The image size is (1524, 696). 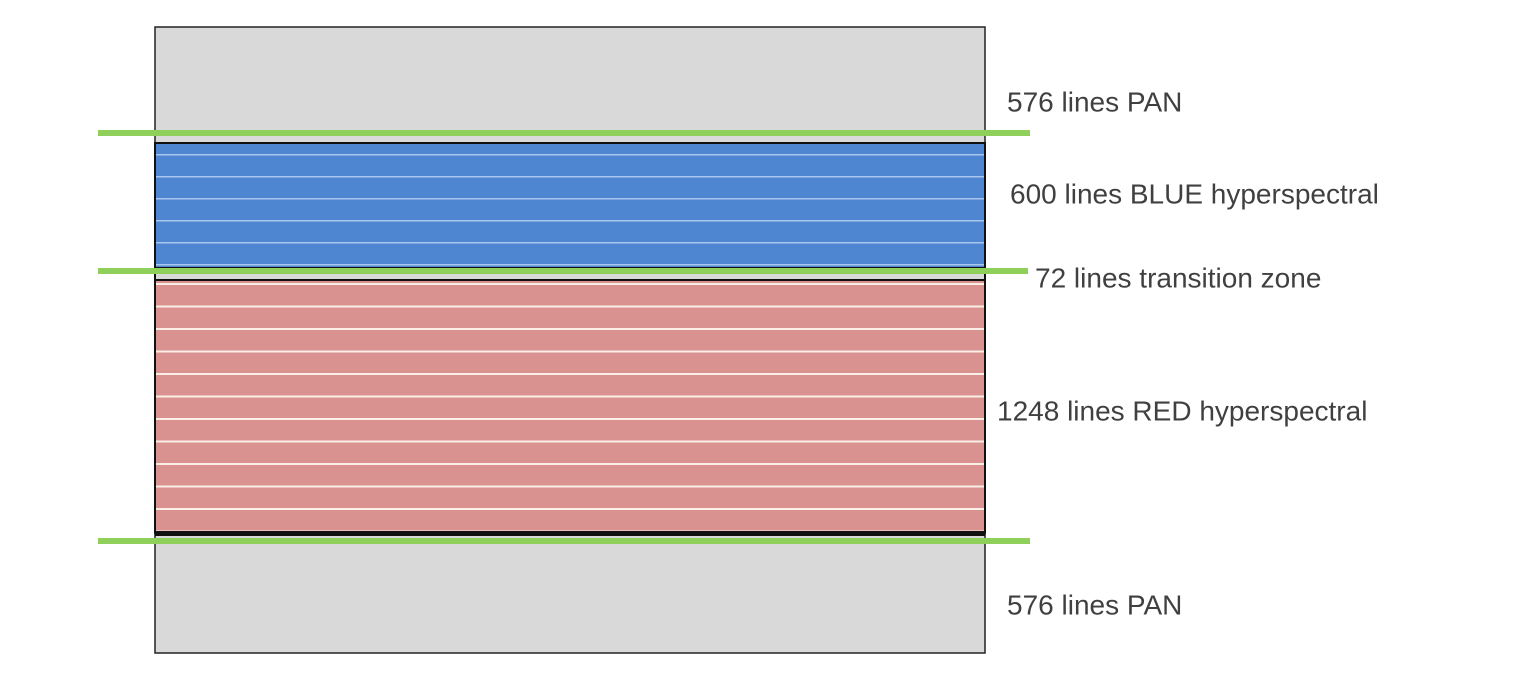 What do you see at coordinates (570, 533) in the screenshot?
I see `zone-border` at bounding box center [570, 533].